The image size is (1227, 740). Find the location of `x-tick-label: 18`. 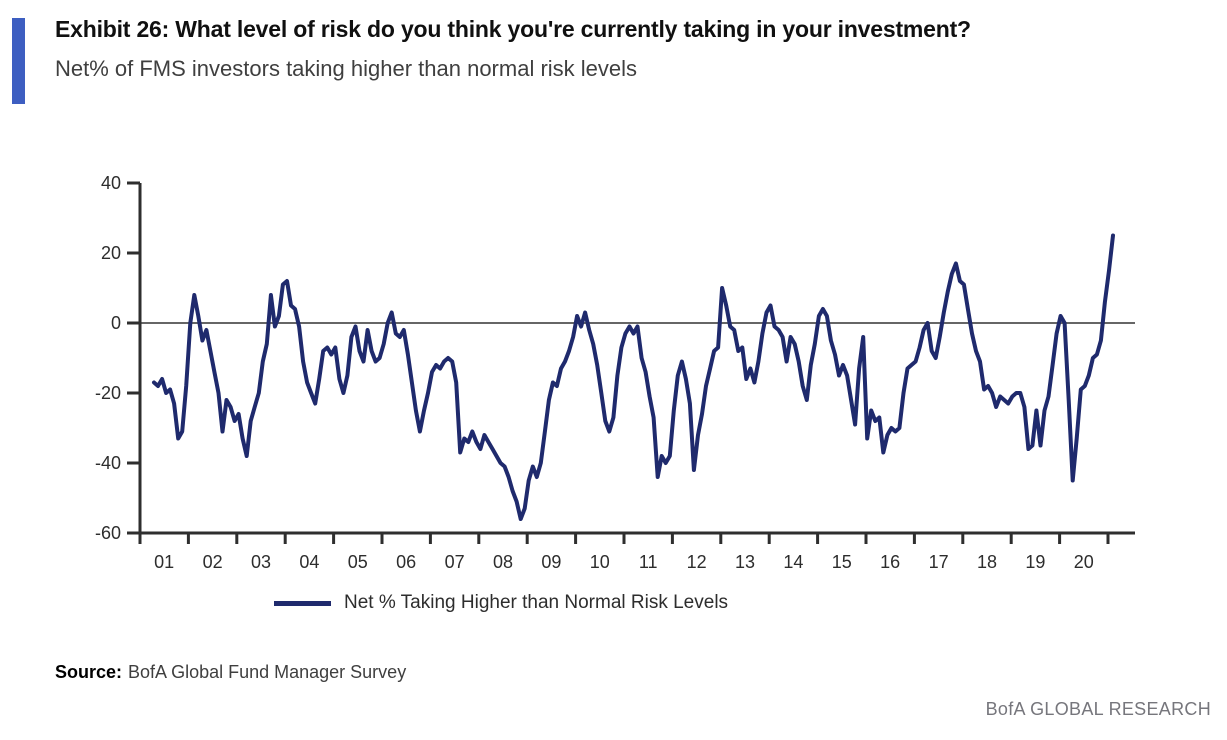

x-tick-label: 18 is located at coordinates (987, 562).